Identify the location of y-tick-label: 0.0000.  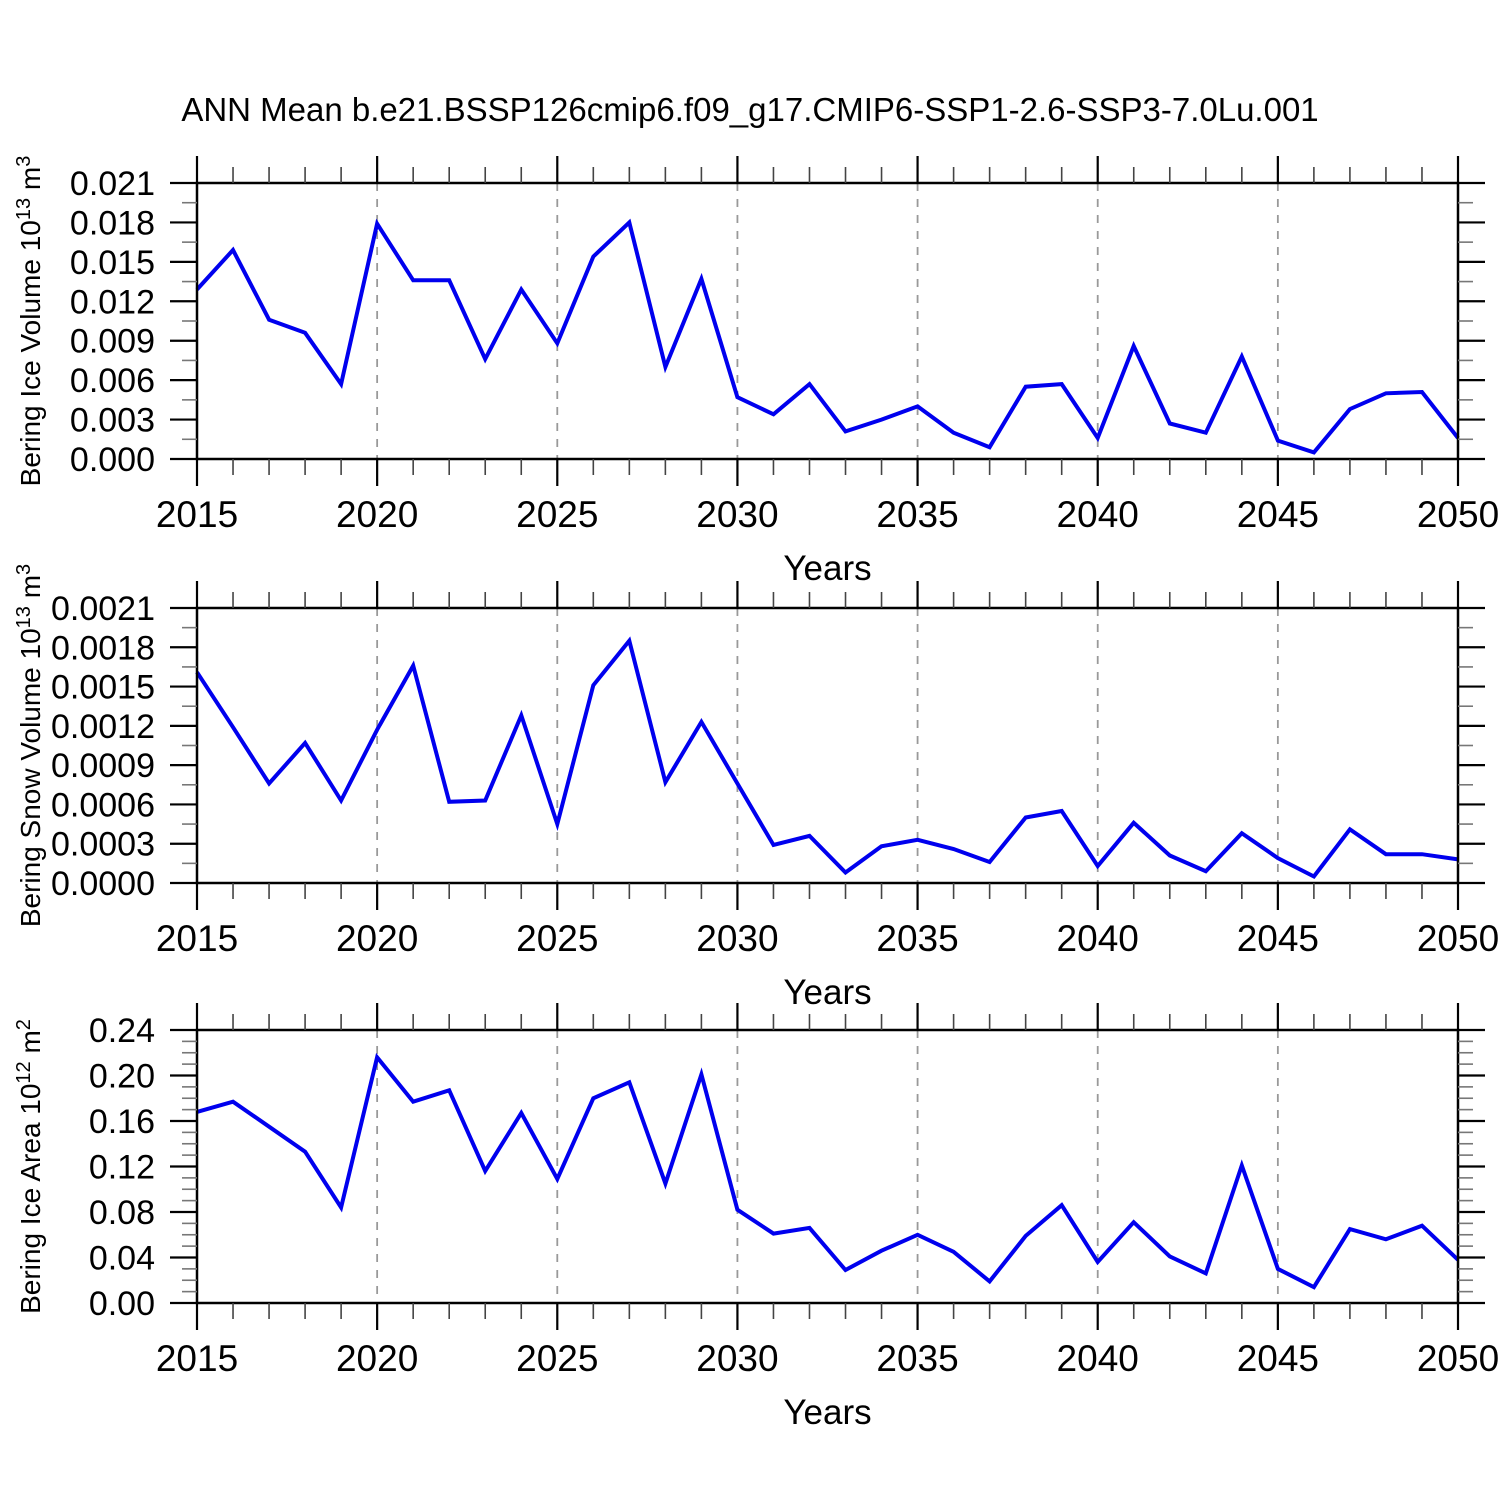
(103, 884).